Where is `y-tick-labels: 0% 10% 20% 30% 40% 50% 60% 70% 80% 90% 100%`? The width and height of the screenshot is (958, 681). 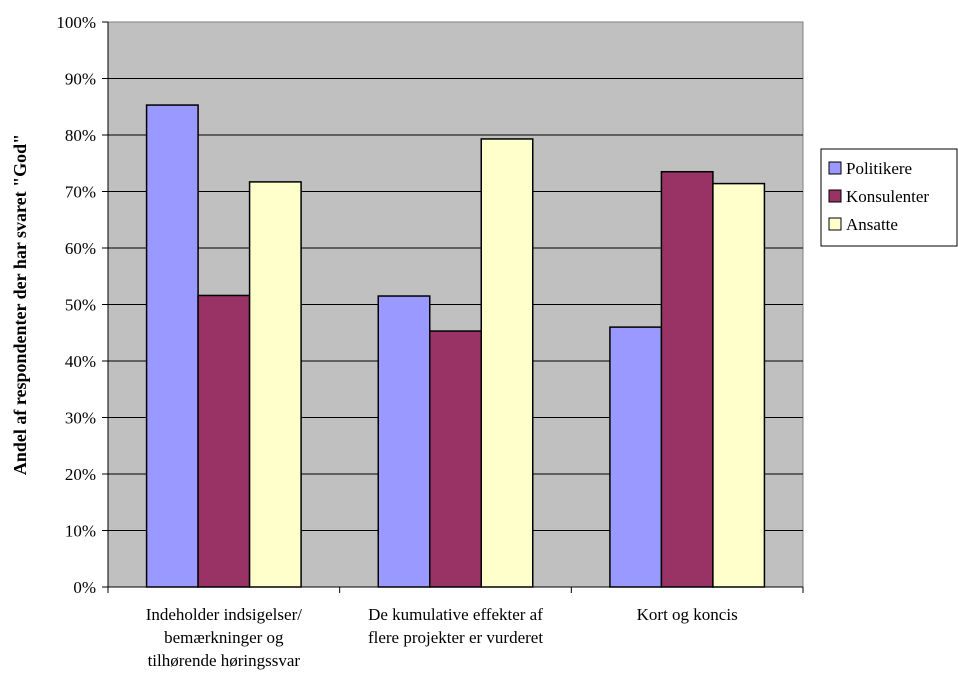 y-tick-labels: 0% 10% 20% 30% 40% 50% 60% 70% 80% 90% 100% is located at coordinates (76, 305).